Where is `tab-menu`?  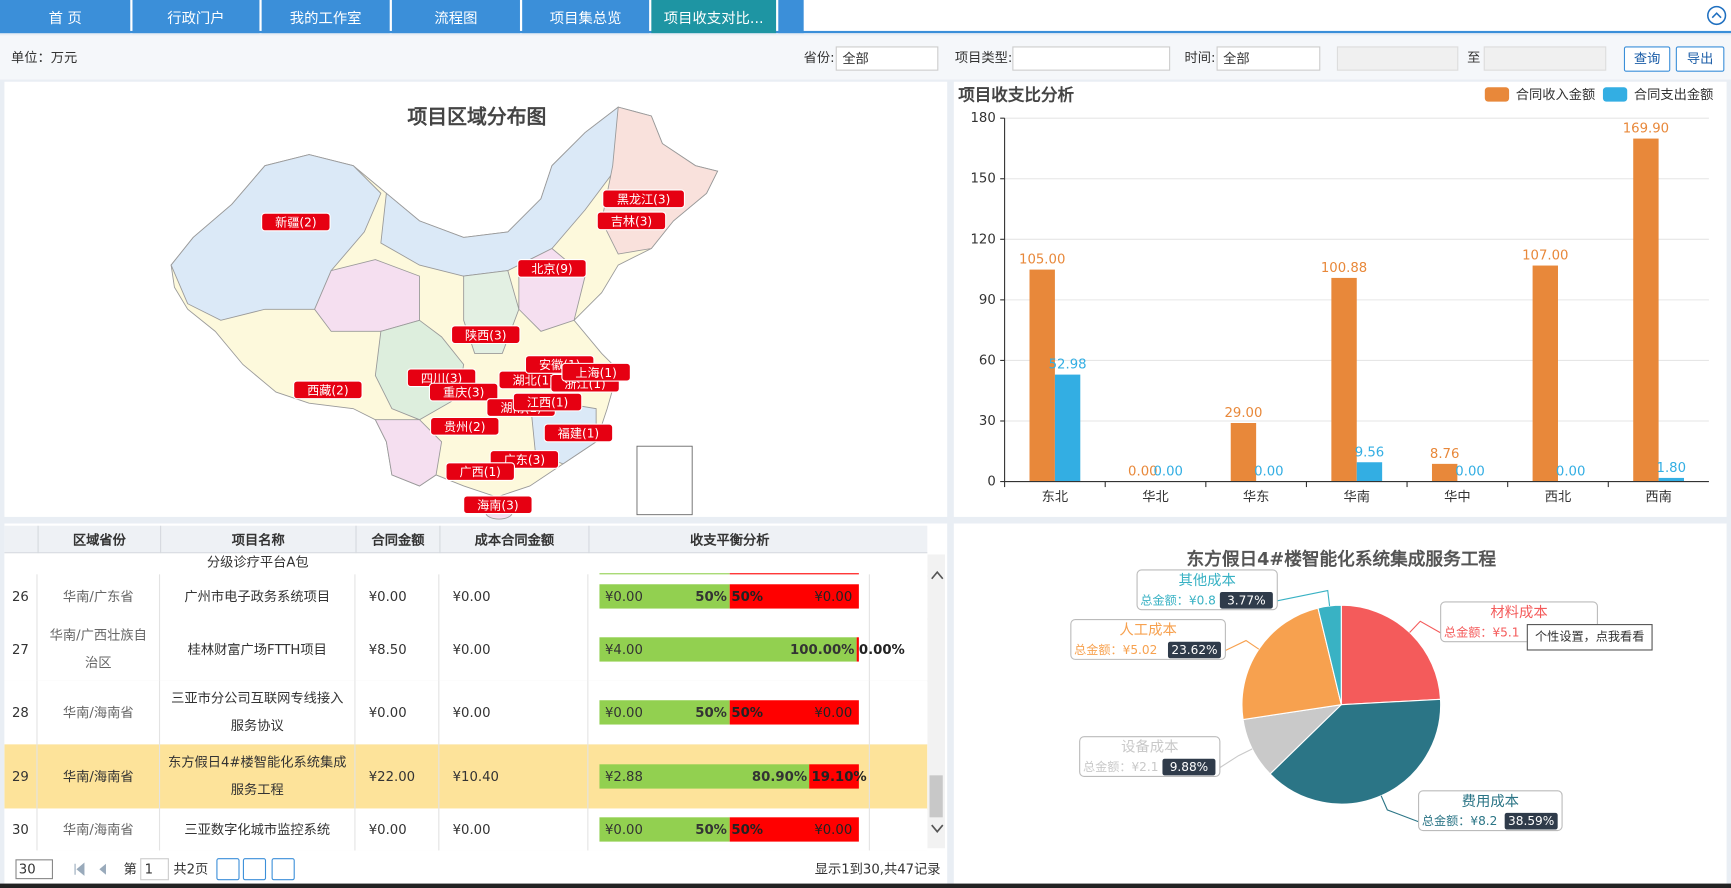
tab-menu is located at coordinates (791, 17).